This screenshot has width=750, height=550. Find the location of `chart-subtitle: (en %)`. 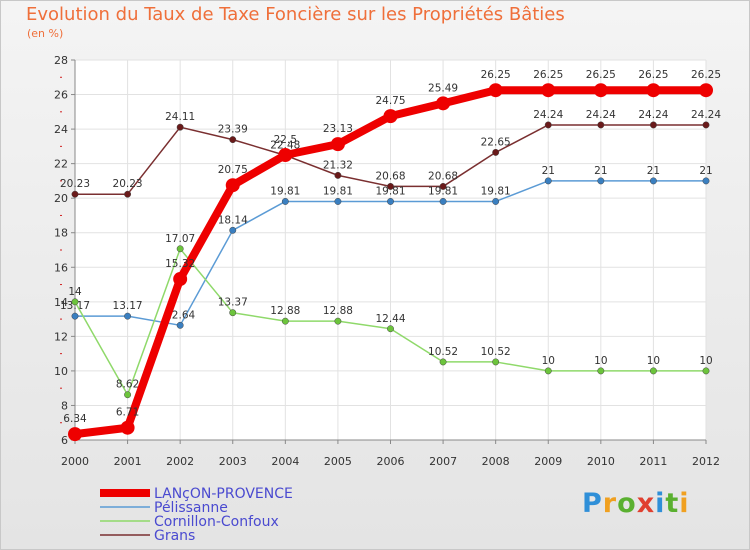

chart-subtitle: (en %) is located at coordinates (45, 33).